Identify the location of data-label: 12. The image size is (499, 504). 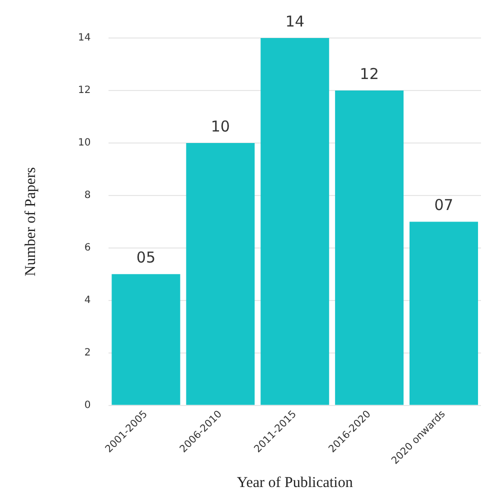
(369, 73).